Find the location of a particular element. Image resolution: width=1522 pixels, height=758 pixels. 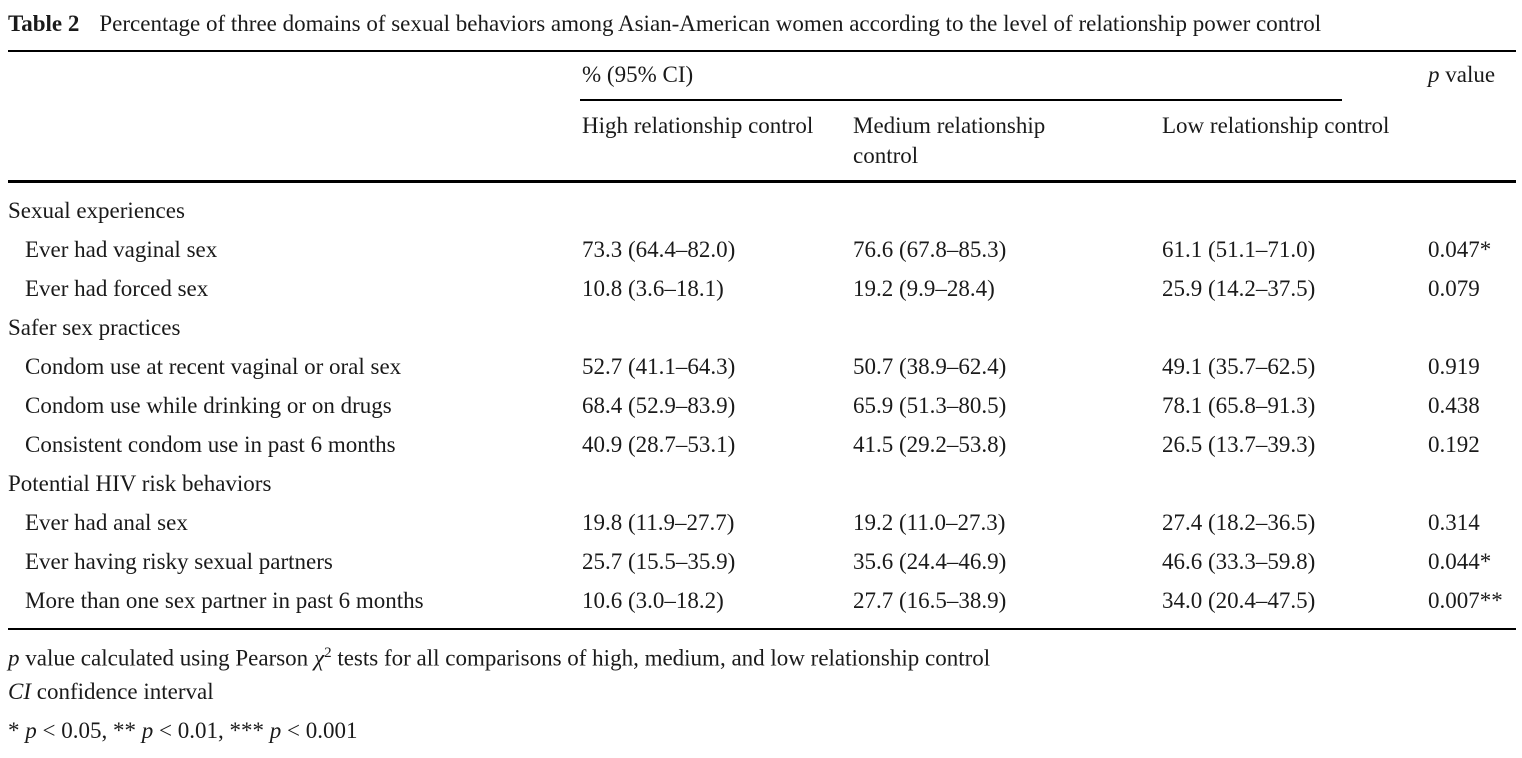

top-rule is located at coordinates (762, 51).